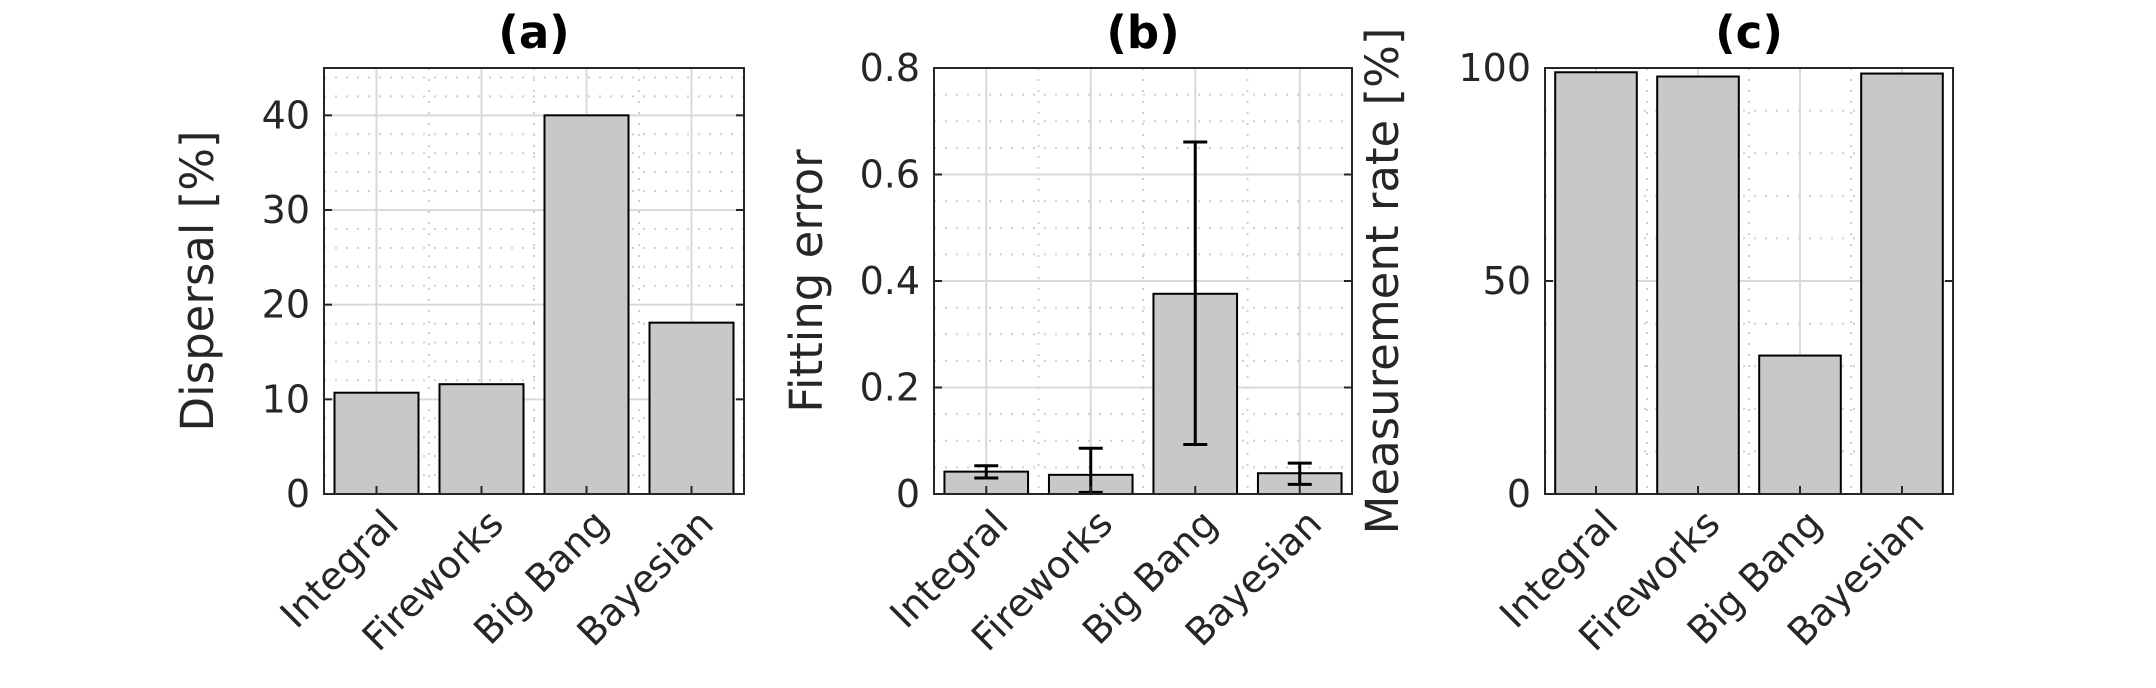 The image size is (2156, 688). What do you see at coordinates (197, 280) in the screenshot?
I see `panel-a-y-axis-label: Dispersal [%]` at bounding box center [197, 280].